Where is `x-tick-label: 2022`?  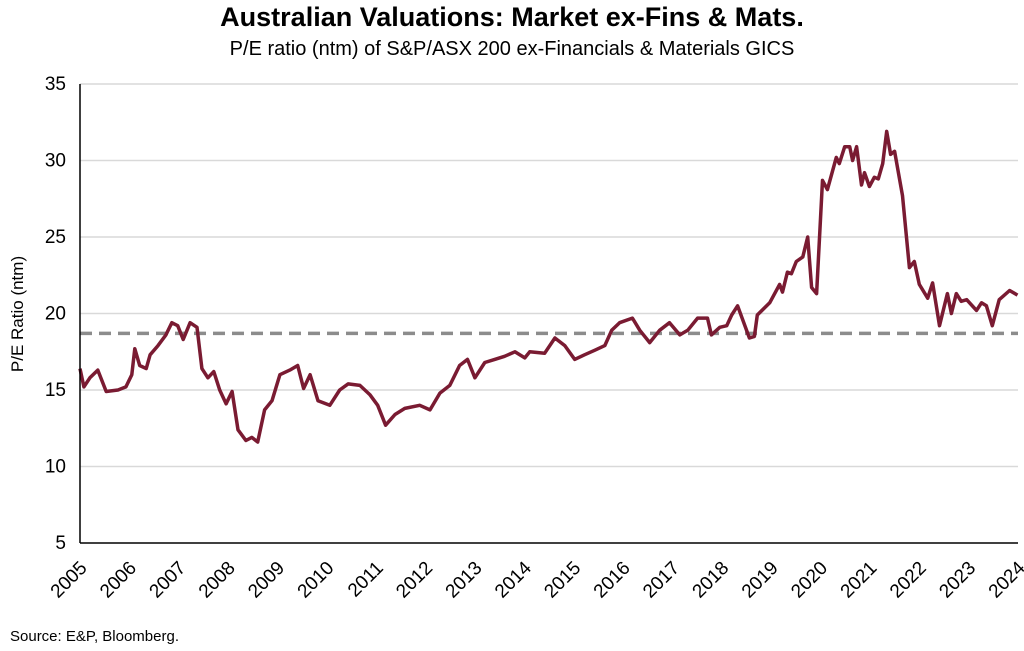
x-tick-label: 2022 is located at coordinates (908, 580).